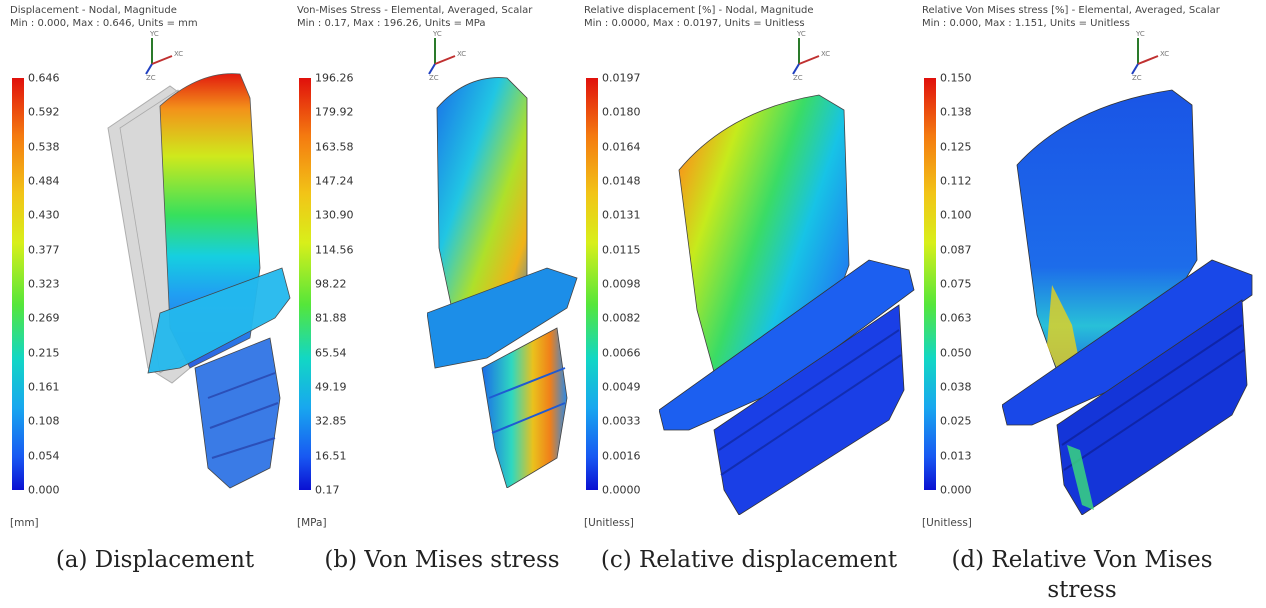  What do you see at coordinates (956, 215) in the screenshot?
I see `legend-tick: 0.100` at bounding box center [956, 215].